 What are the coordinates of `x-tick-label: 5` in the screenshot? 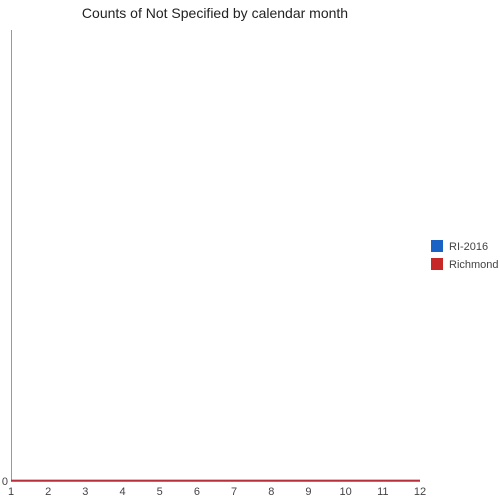 It's located at (160, 492).